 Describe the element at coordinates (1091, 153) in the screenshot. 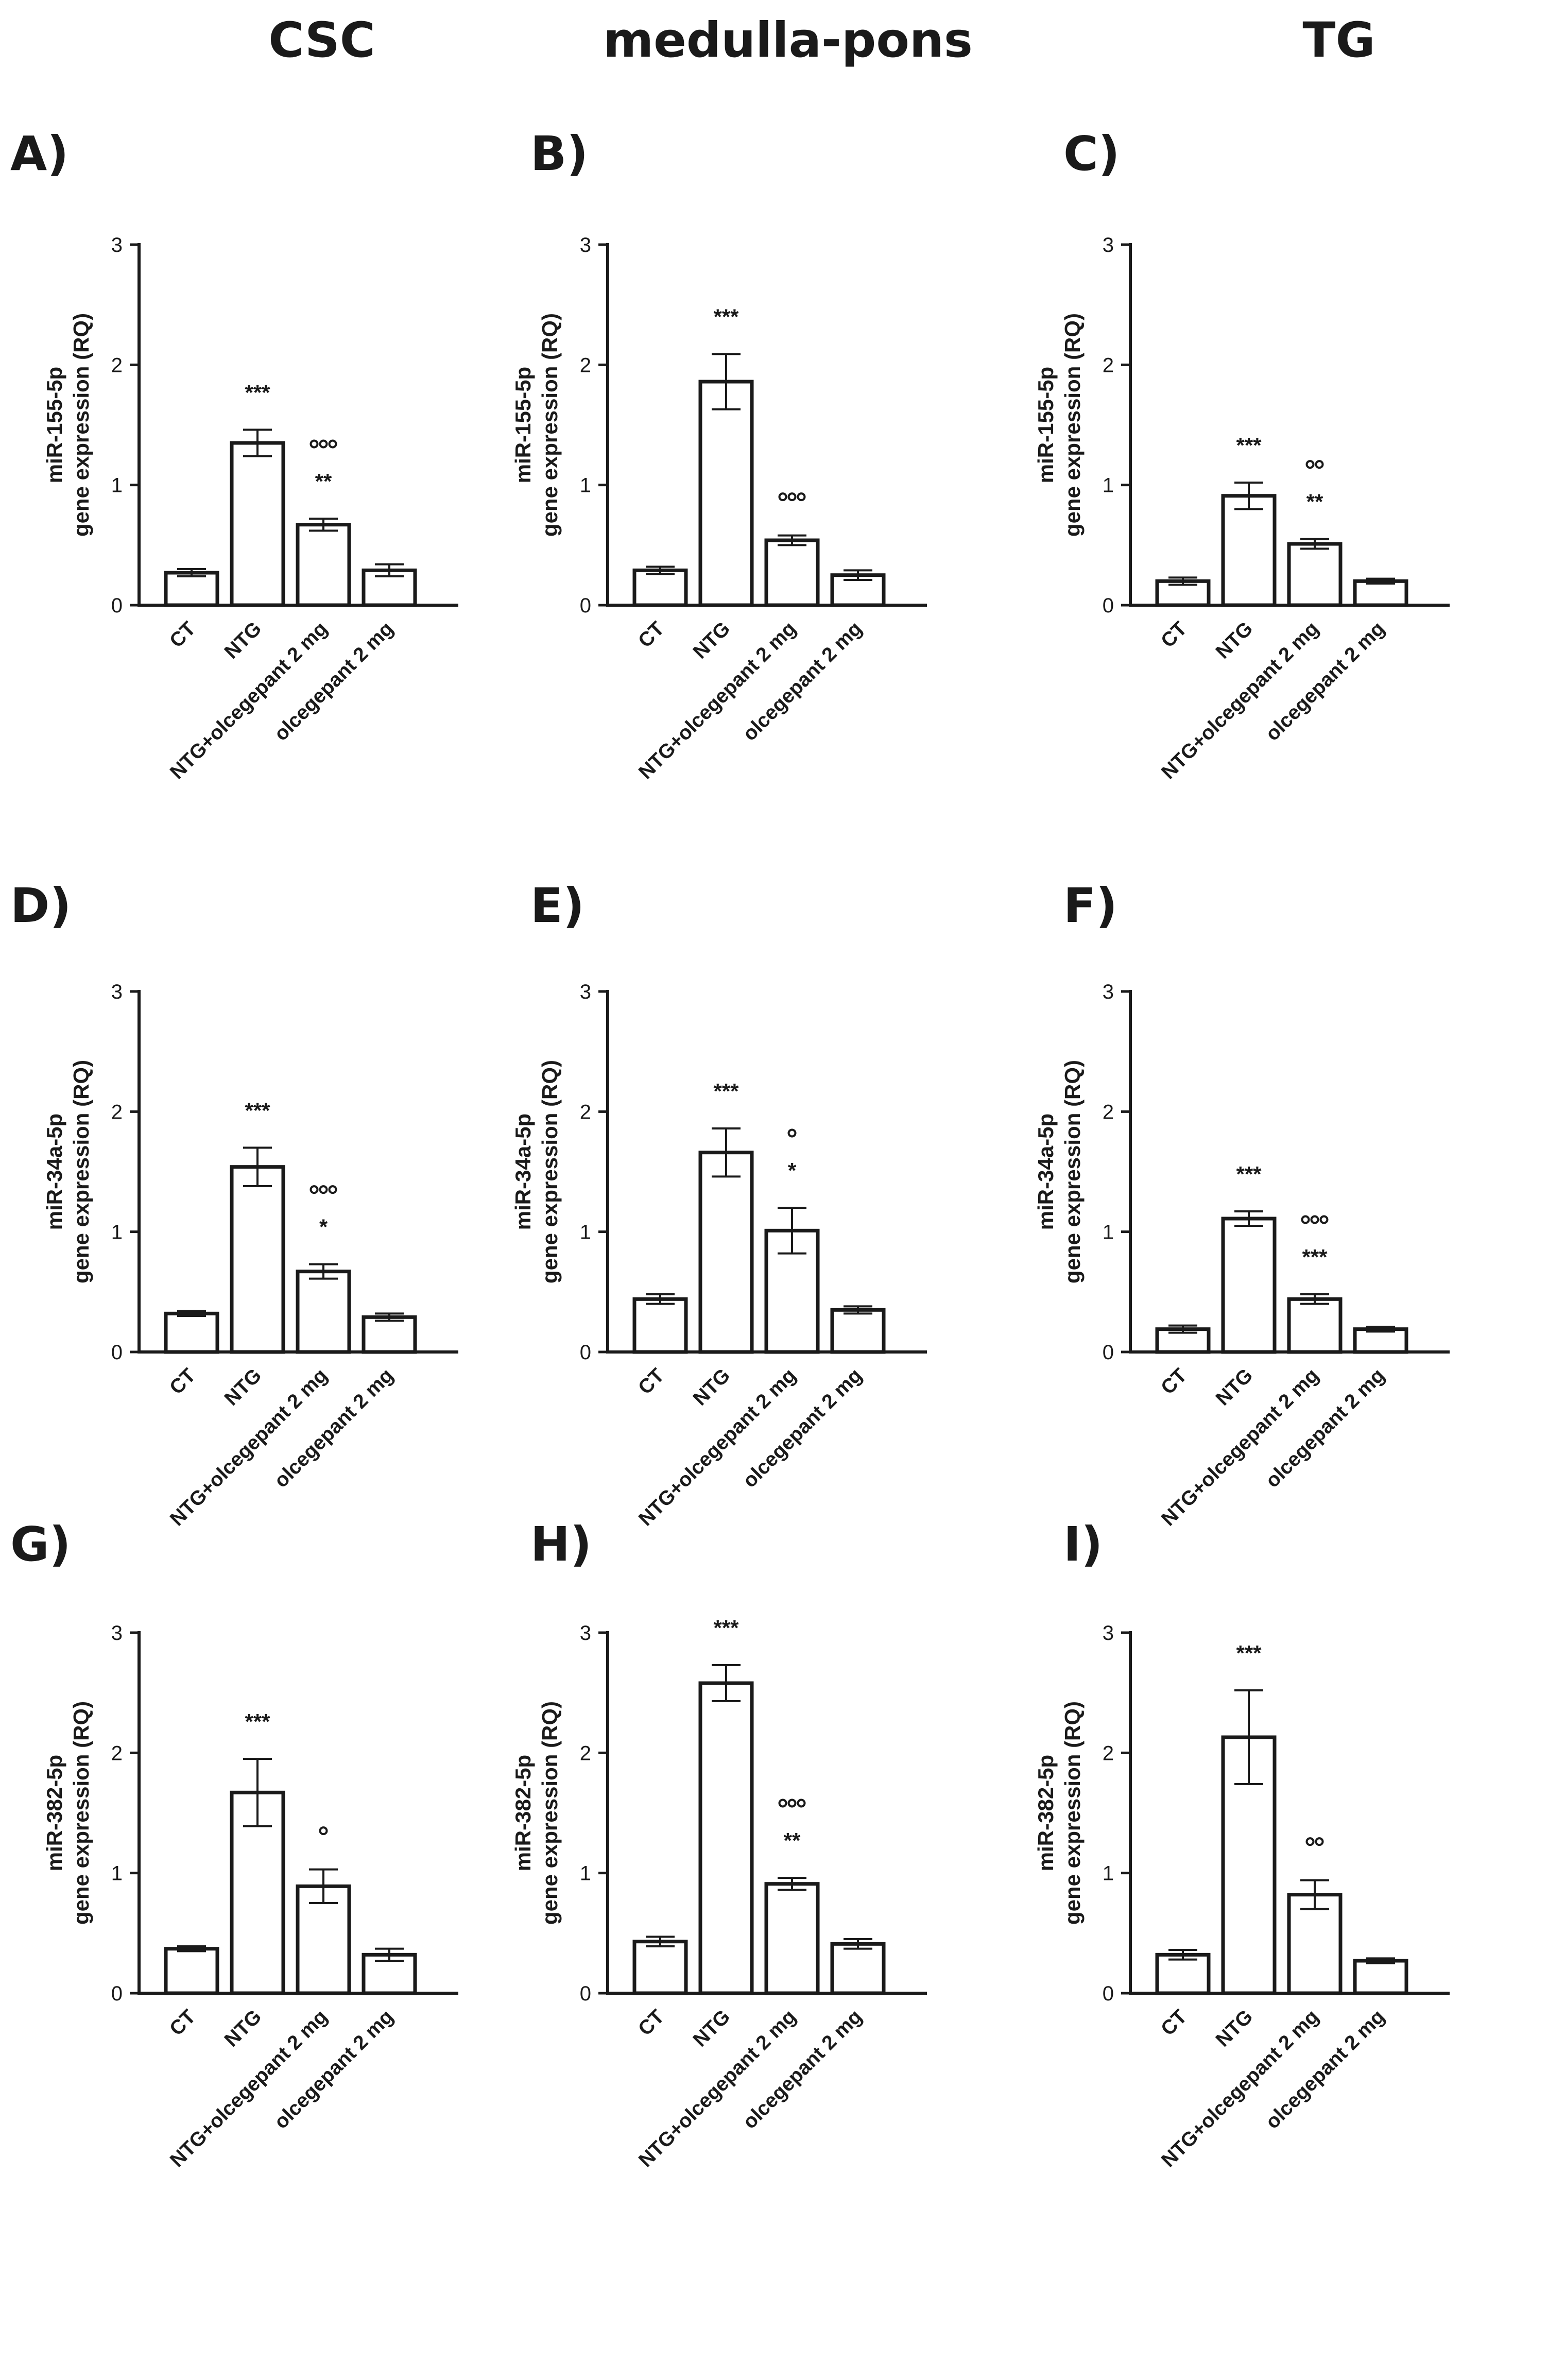

I see `panel-letter: C)` at that location.